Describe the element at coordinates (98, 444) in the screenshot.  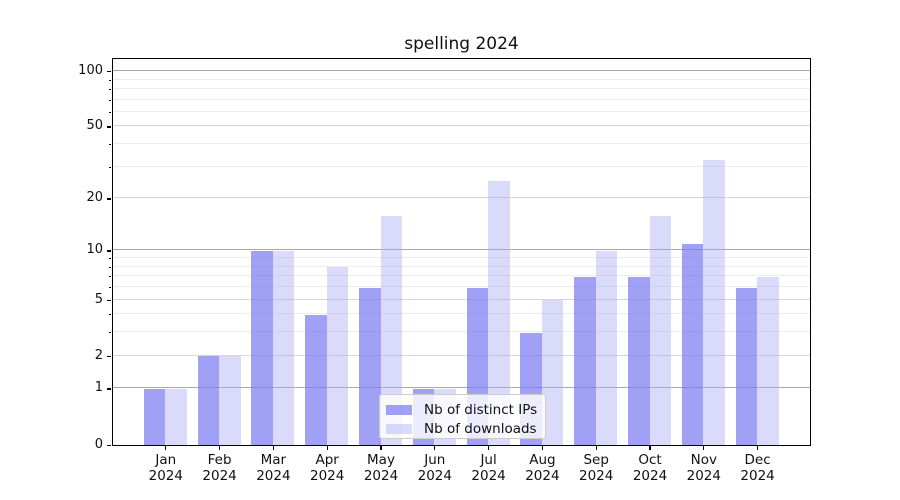
I see `y-tick-label: 0` at that location.